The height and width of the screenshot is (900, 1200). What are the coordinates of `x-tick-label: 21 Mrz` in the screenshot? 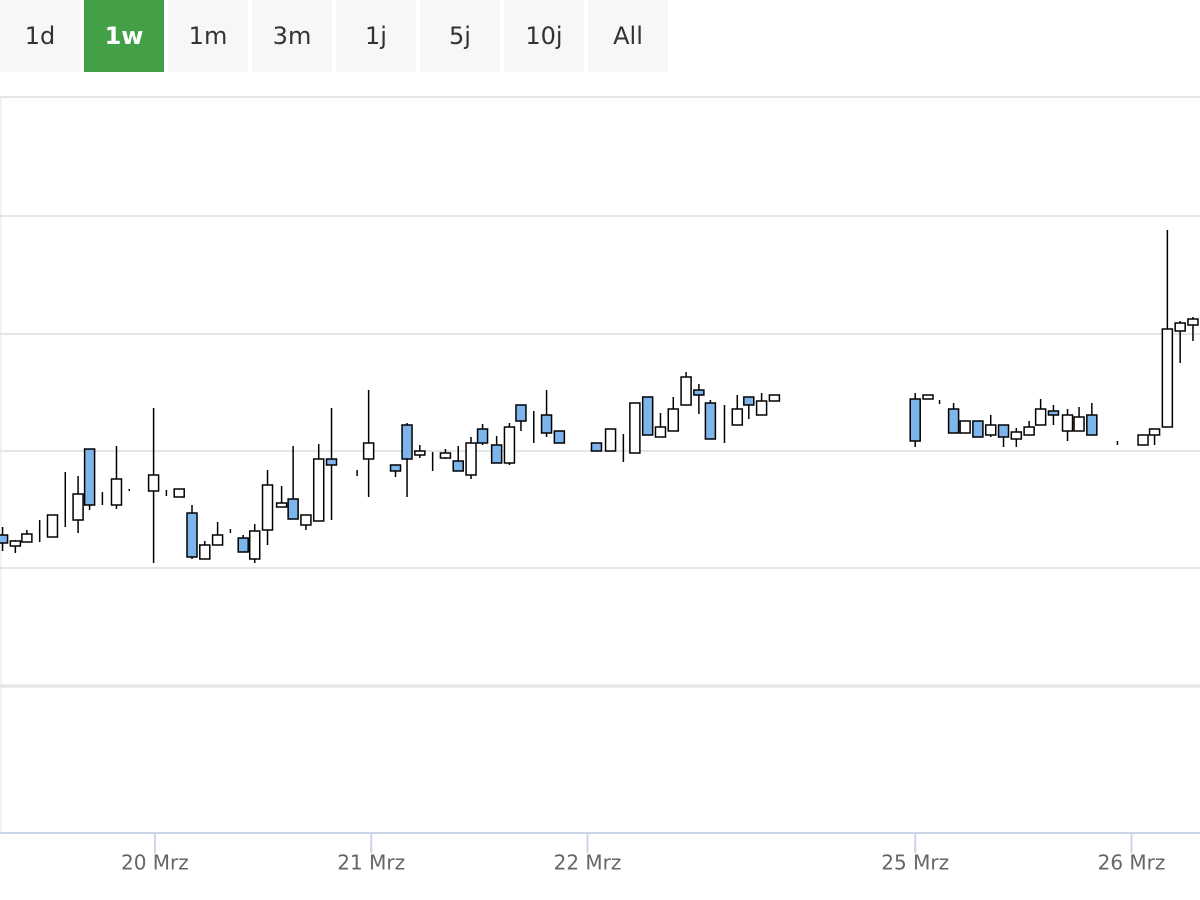 It's located at (371, 863).